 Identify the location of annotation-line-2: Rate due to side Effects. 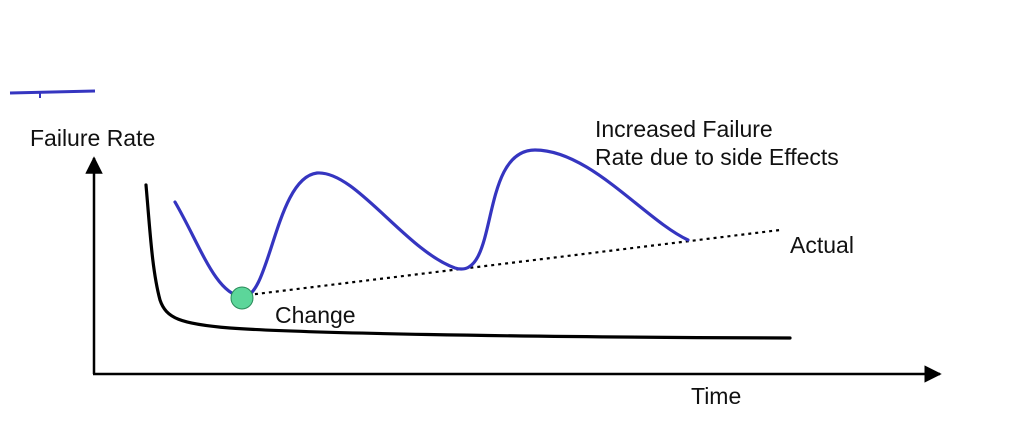
(717, 157).